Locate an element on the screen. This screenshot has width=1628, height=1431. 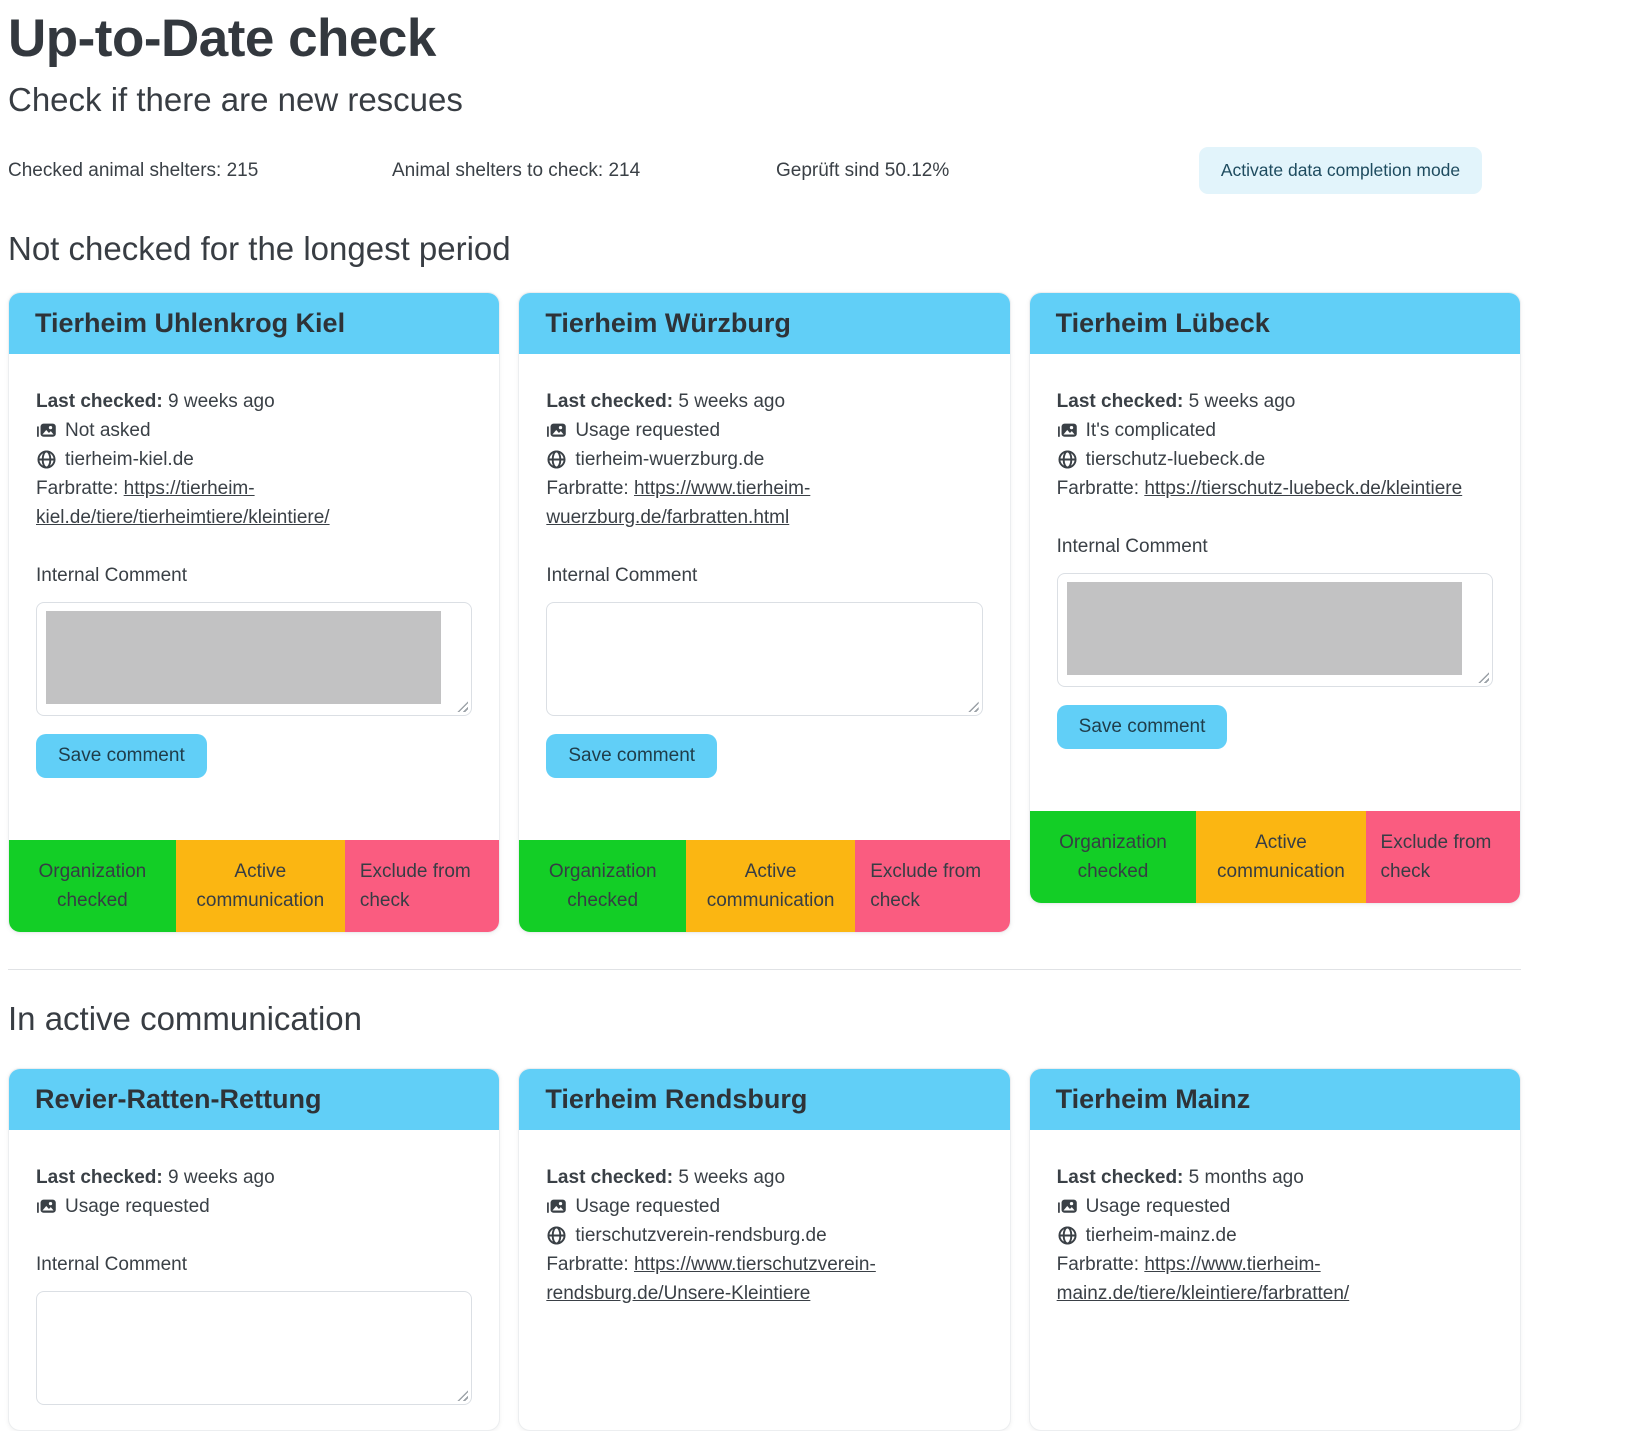
shelter-card-title: Tierheim Würzburg is located at coordinates (764, 323).